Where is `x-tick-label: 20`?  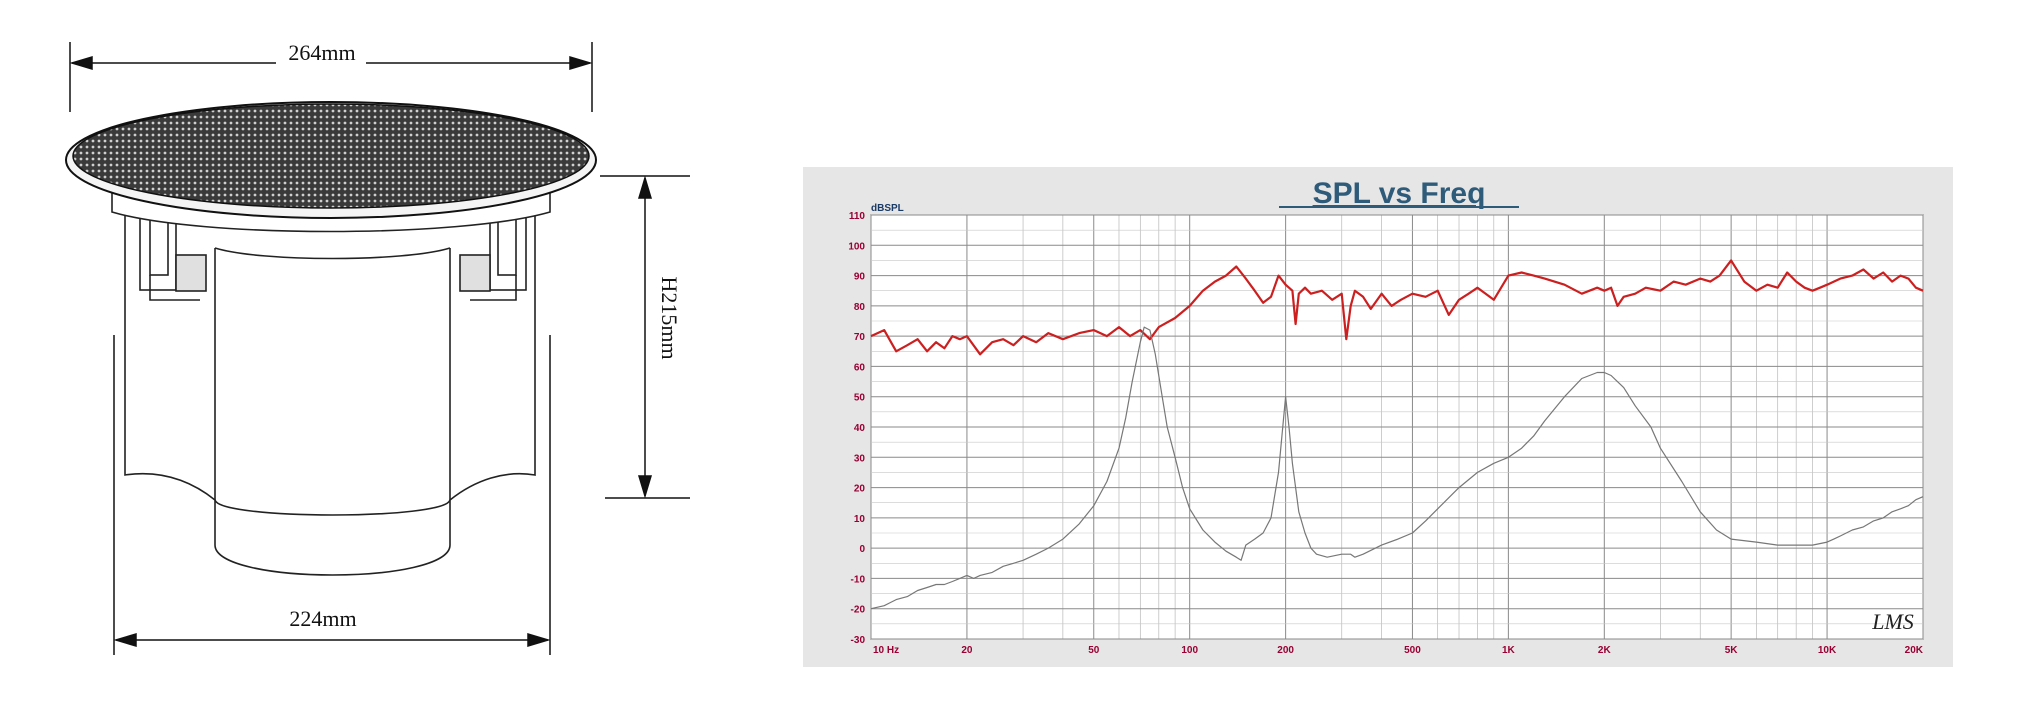
x-tick-label: 20 is located at coordinates (967, 650).